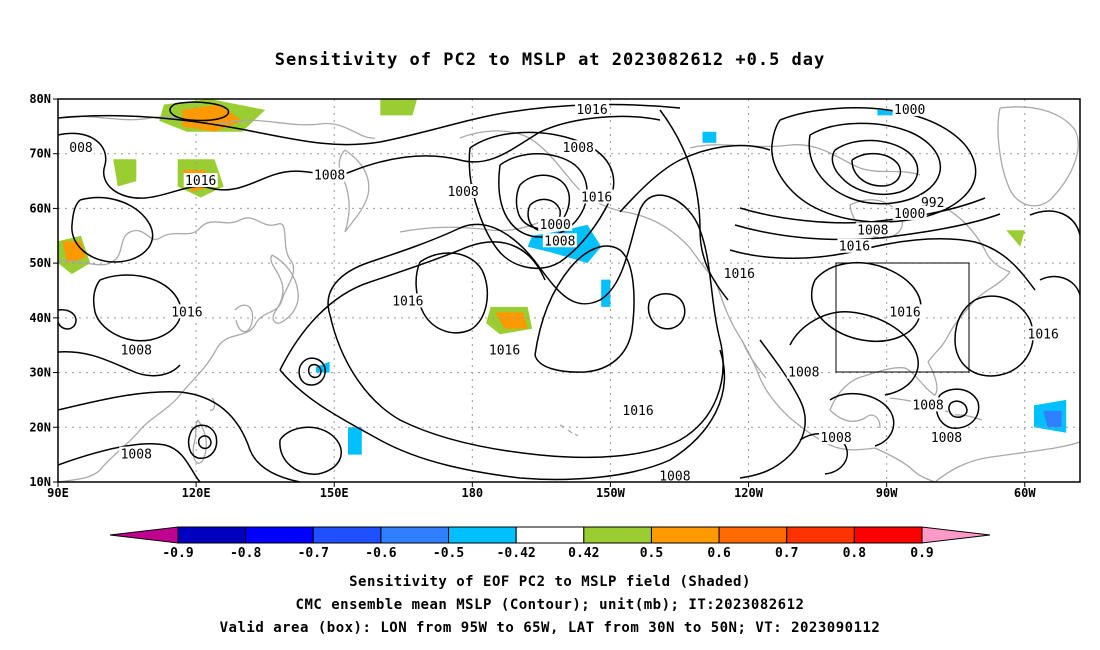  Describe the element at coordinates (1025, 493) in the screenshot. I see `lon-label: 60W` at that location.